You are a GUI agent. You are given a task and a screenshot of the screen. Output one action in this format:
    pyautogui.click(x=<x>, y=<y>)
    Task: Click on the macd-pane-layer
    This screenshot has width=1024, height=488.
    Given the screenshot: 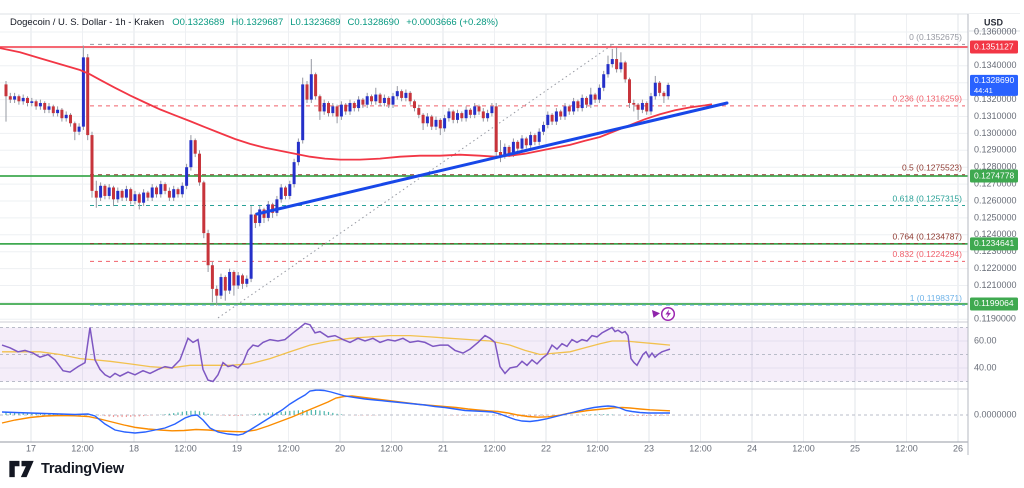 What is the action you would take?
    pyautogui.click(x=484, y=412)
    